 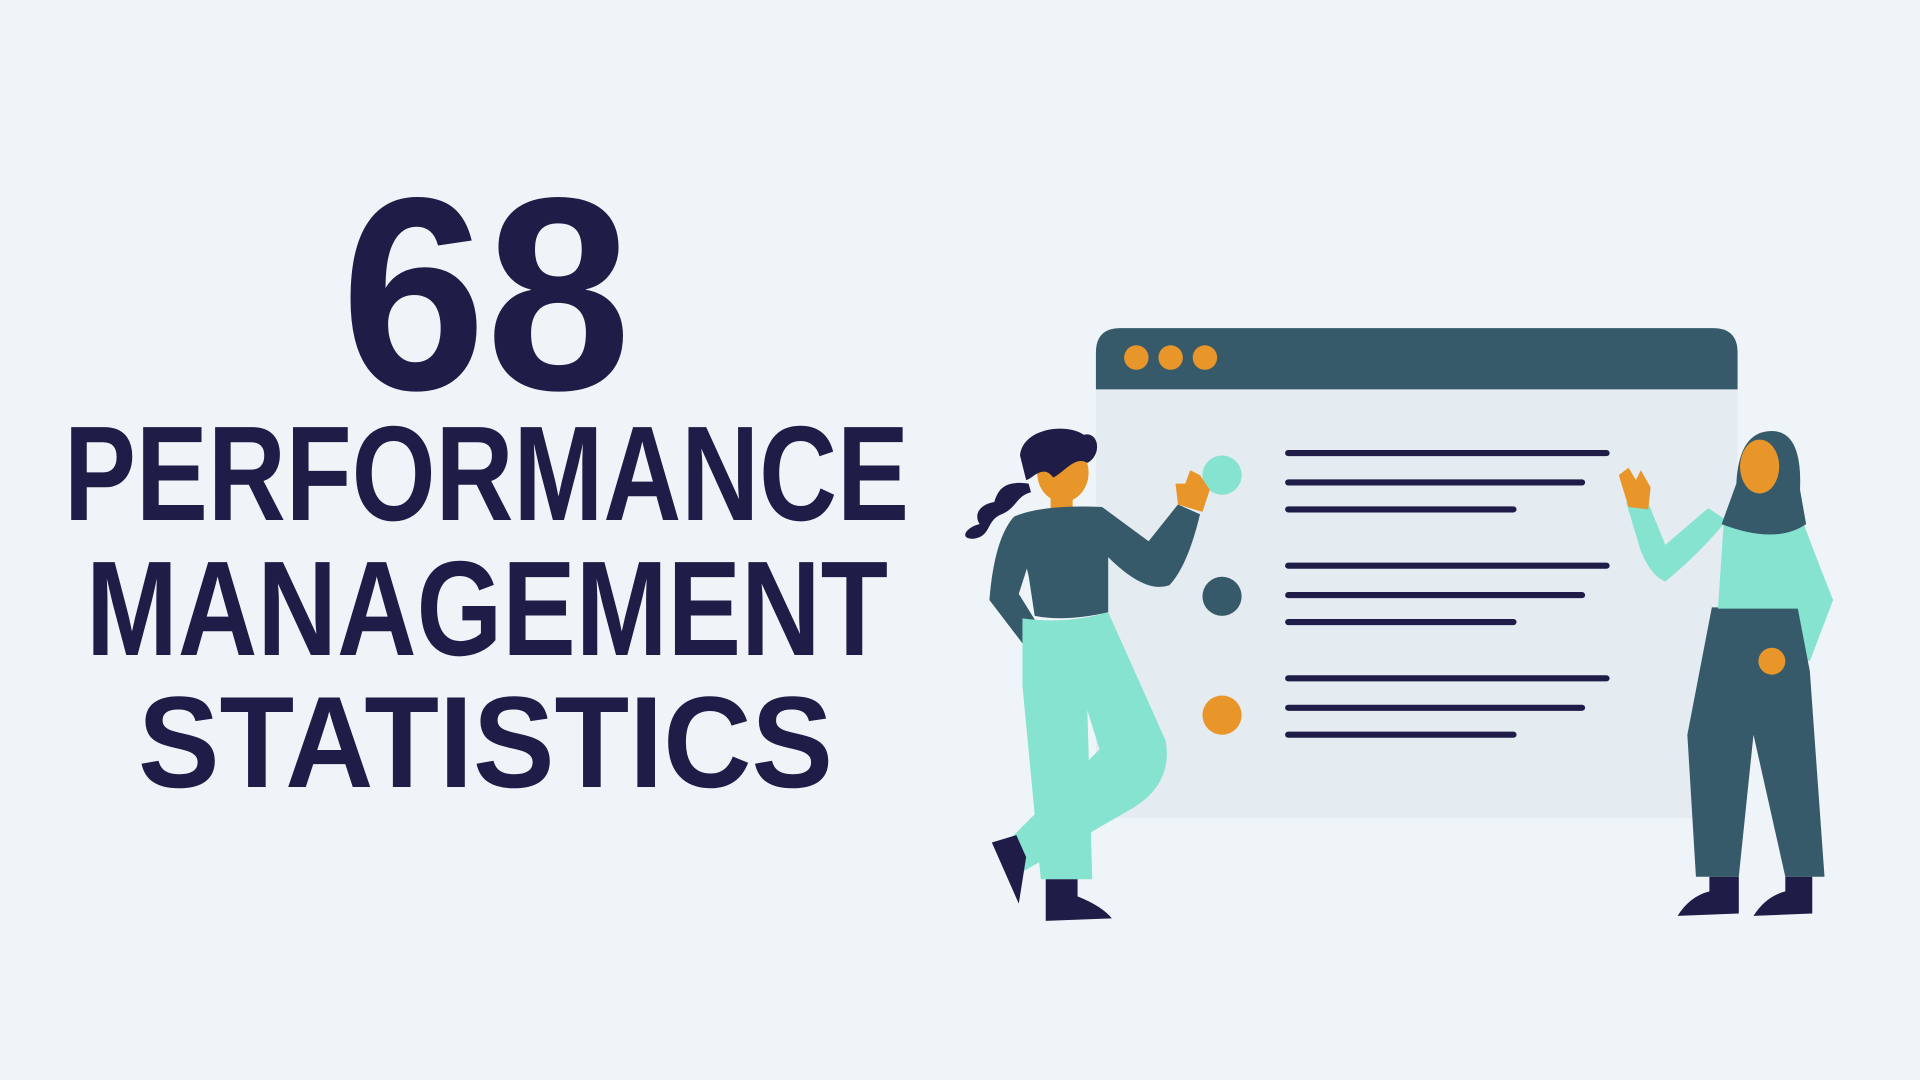 What do you see at coordinates (1087, 674) in the screenshot?
I see `person-woman-icon` at bounding box center [1087, 674].